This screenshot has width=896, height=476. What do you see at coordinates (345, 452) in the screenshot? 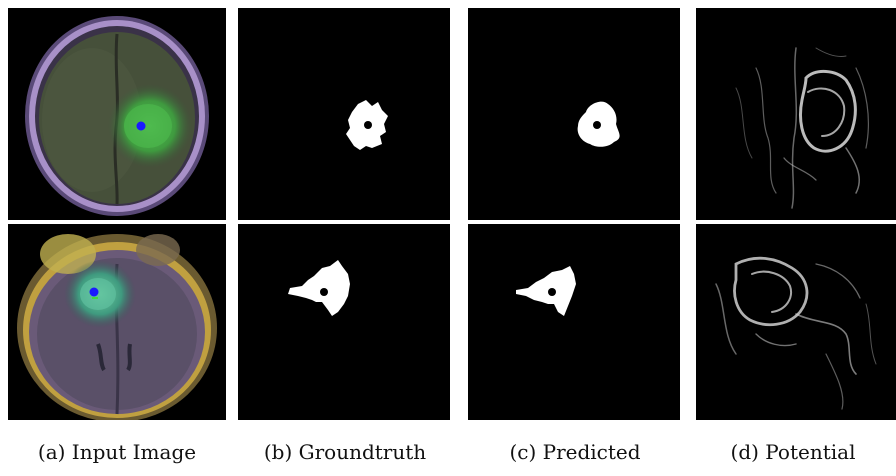
I see `caption-groundtruth: (b) Groundtruth` at bounding box center [345, 452].